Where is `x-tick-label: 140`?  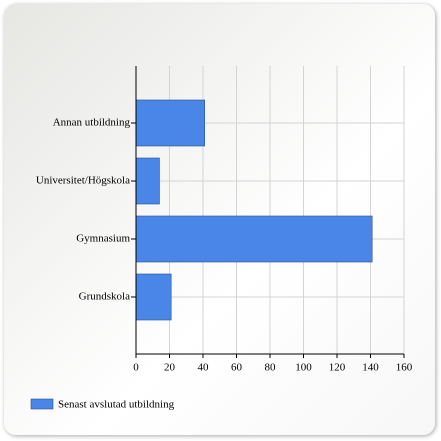 x-tick-label: 140 is located at coordinates (370, 368).